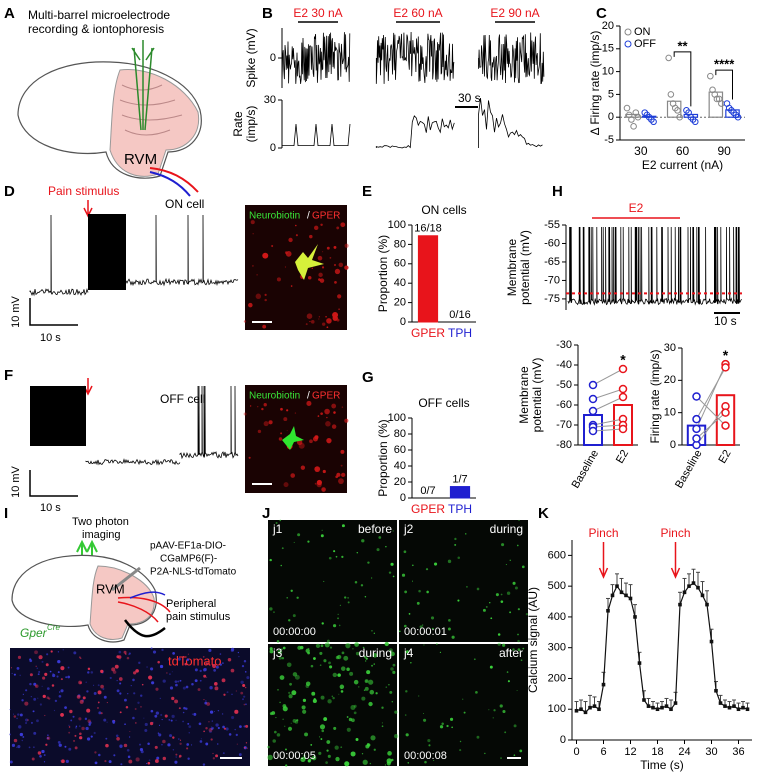 This screenshot has width=768, height=777. Describe the element at coordinates (383, 273) in the screenshot. I see `y-axis-label: Proportion (%)` at that location.